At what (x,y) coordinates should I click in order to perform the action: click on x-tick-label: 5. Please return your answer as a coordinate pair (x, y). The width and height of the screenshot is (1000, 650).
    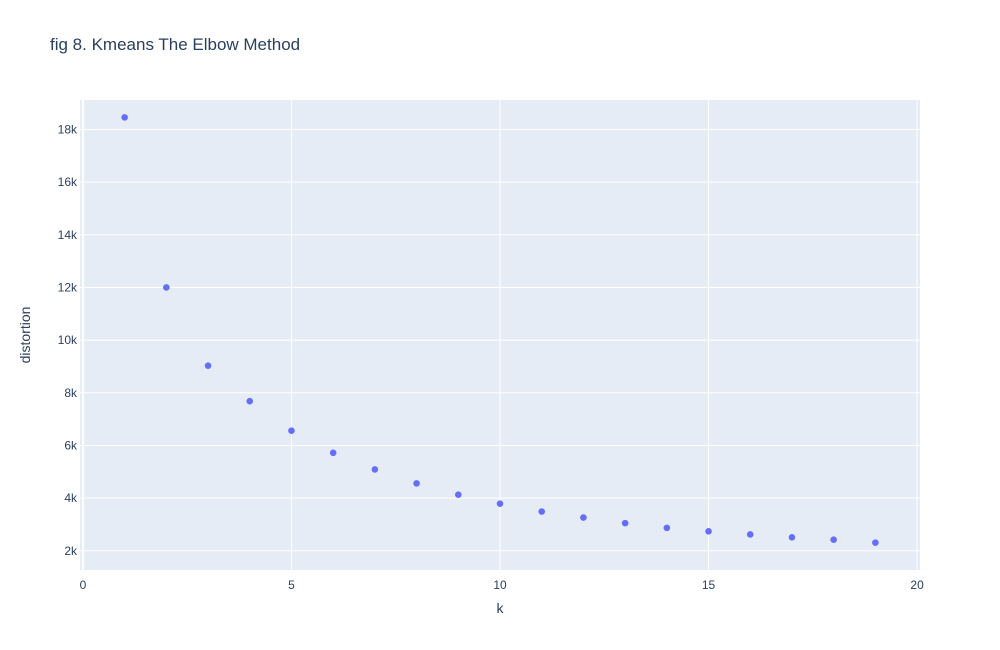
    Looking at the image, I should click on (291, 585).